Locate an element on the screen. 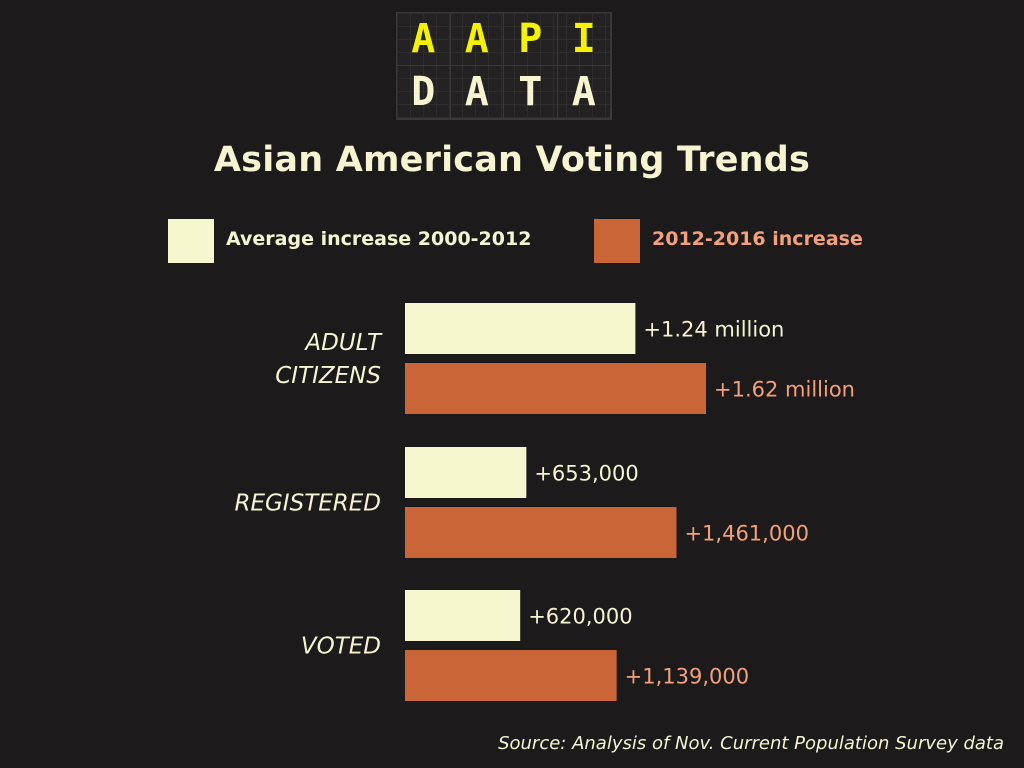  data-label-average-2: +653,000 is located at coordinates (586, 474).